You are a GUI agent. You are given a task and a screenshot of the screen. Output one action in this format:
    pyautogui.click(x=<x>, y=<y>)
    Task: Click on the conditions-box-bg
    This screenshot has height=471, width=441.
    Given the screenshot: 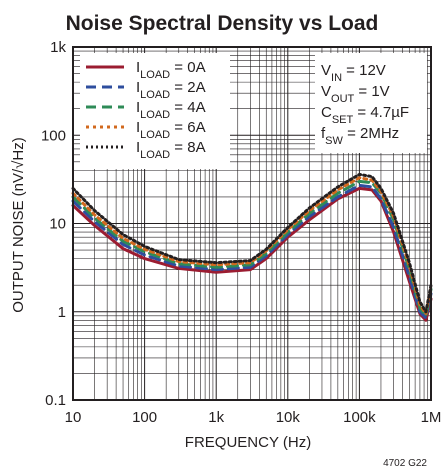 What is the action you would take?
    pyautogui.click(x=371, y=103)
    